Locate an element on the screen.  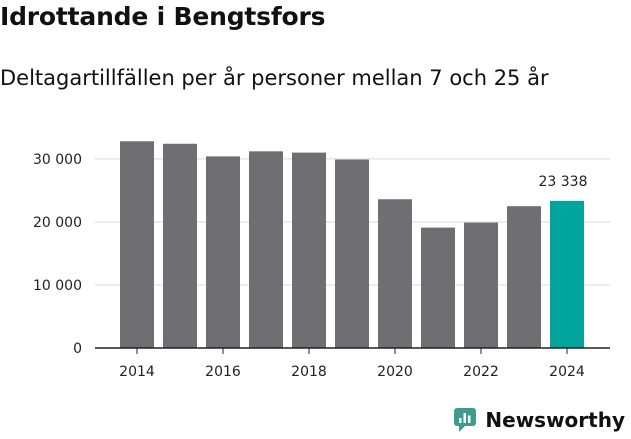
bar-2023 is located at coordinates (524, 277).